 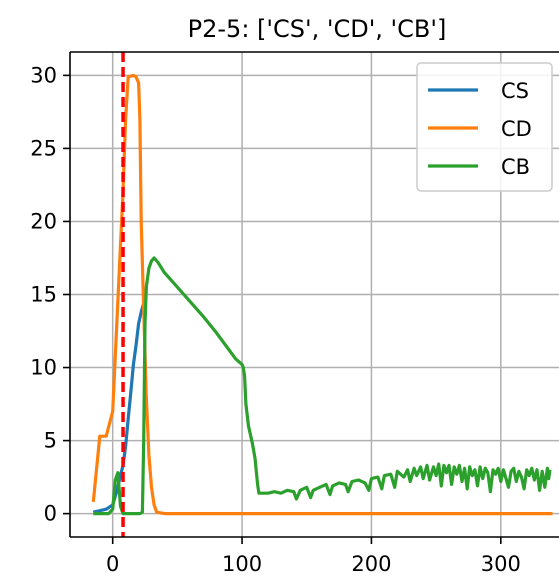 What do you see at coordinates (515, 167) in the screenshot?
I see `legend-label-cb: CB` at bounding box center [515, 167].